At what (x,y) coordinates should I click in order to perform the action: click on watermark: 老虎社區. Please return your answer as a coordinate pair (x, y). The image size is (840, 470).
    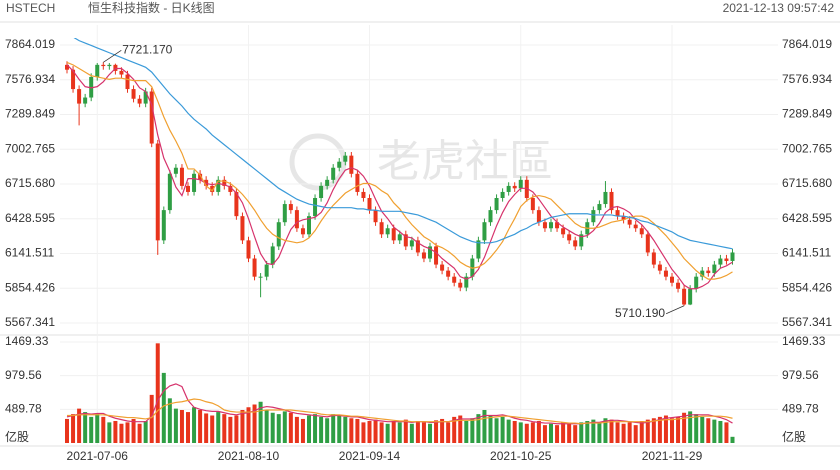
    Looking at the image, I should click on (465, 161).